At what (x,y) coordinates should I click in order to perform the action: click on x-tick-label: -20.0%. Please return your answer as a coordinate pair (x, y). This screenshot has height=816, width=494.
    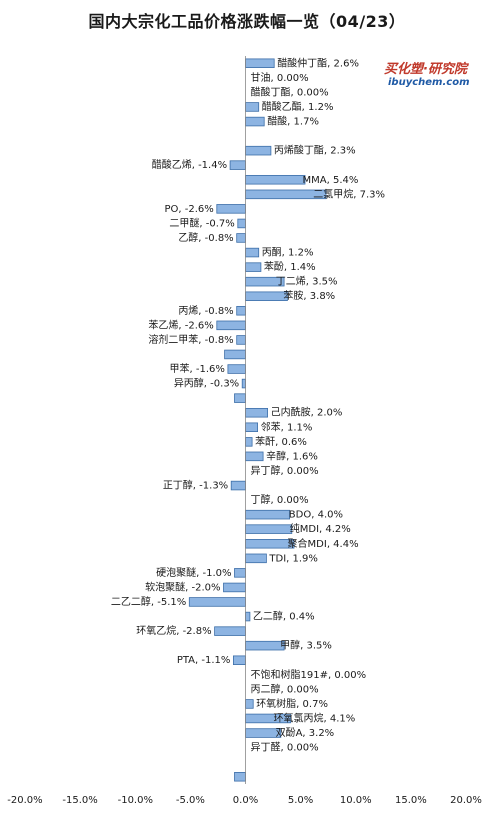
    Looking at the image, I should click on (24, 800).